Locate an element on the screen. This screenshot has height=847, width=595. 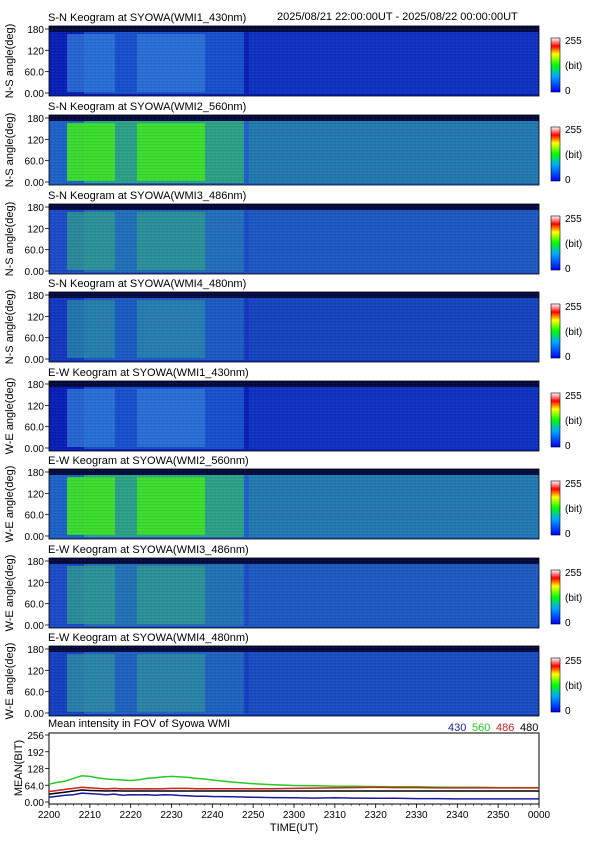
keogram-title: S-N Keogram at SYOWA(WMI1_430nm) is located at coordinates (147, 18).